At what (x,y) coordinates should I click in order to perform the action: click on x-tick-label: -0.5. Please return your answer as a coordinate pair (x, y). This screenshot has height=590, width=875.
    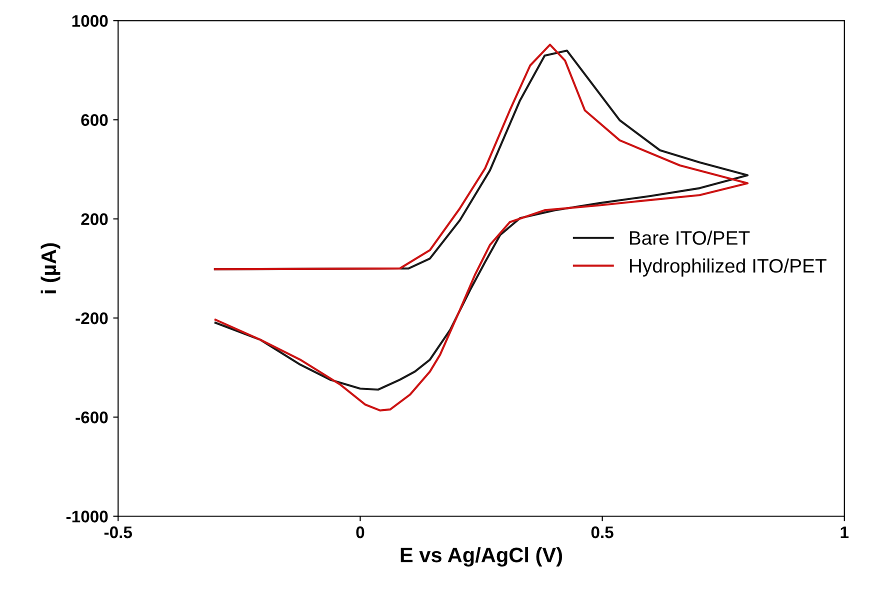
    Looking at the image, I should click on (118, 532).